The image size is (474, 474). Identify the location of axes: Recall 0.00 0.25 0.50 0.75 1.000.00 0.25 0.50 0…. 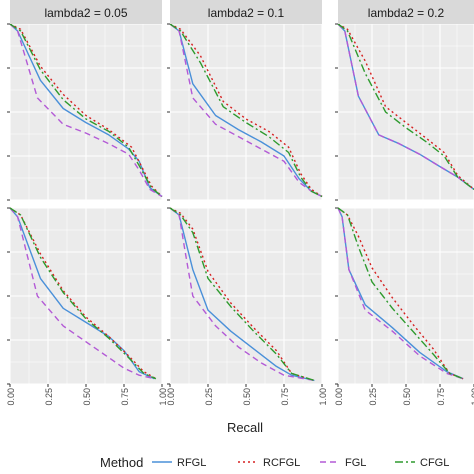
(240, 409).